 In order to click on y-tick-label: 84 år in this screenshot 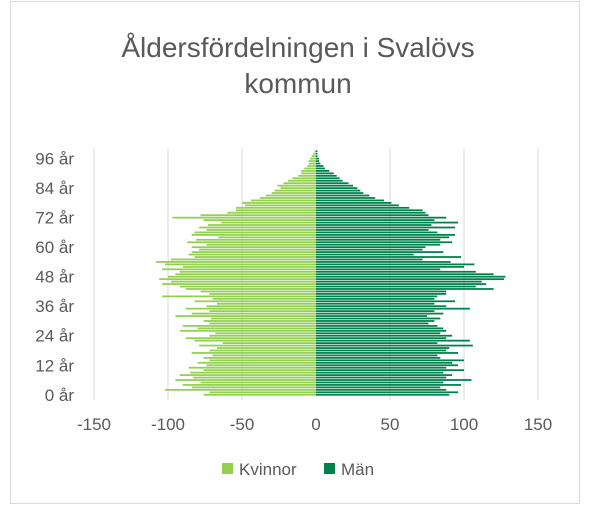, I will do `click(54, 188)`.